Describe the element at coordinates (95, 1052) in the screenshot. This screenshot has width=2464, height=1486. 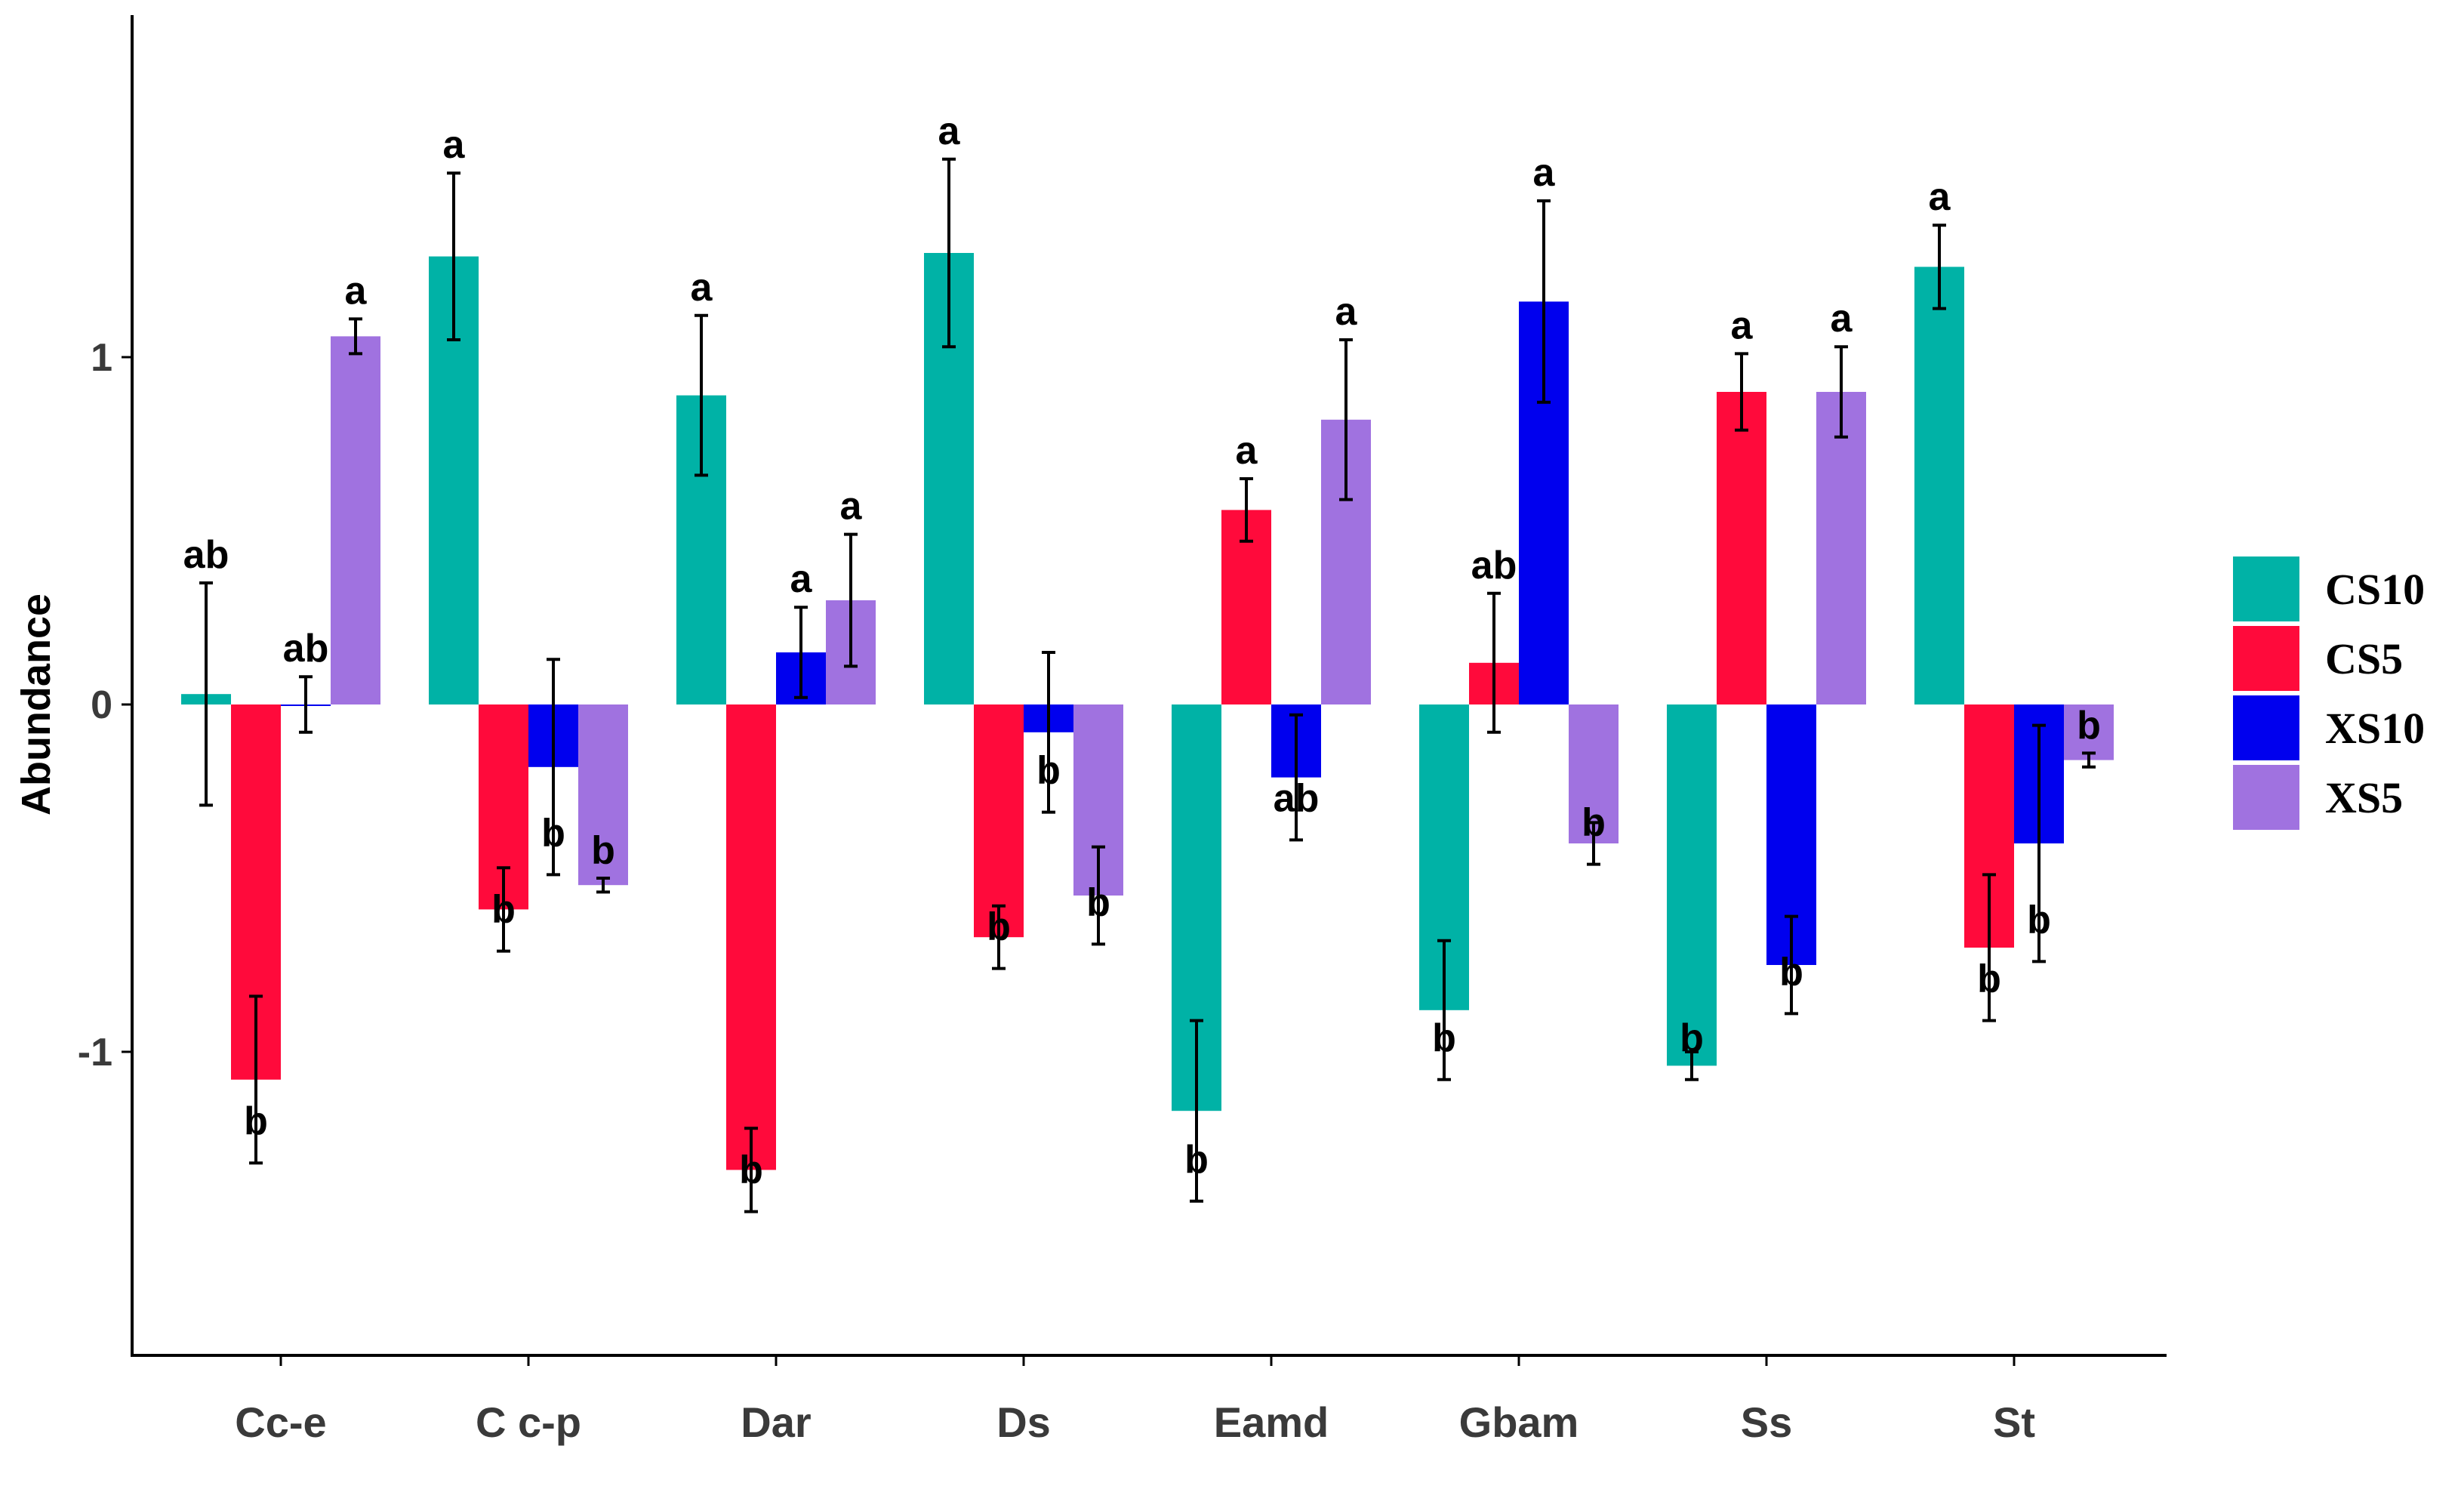
I see `y-tick-label: -1` at that location.